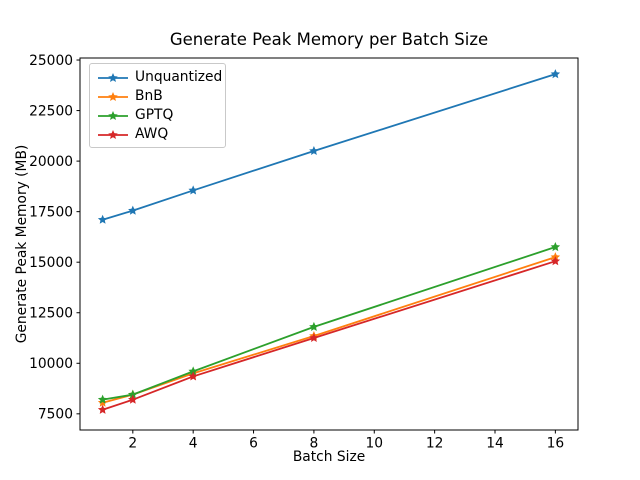 This screenshot has width=640, height=480. Describe the element at coordinates (193, 444) in the screenshot. I see `x-tick-label: 4` at that location.